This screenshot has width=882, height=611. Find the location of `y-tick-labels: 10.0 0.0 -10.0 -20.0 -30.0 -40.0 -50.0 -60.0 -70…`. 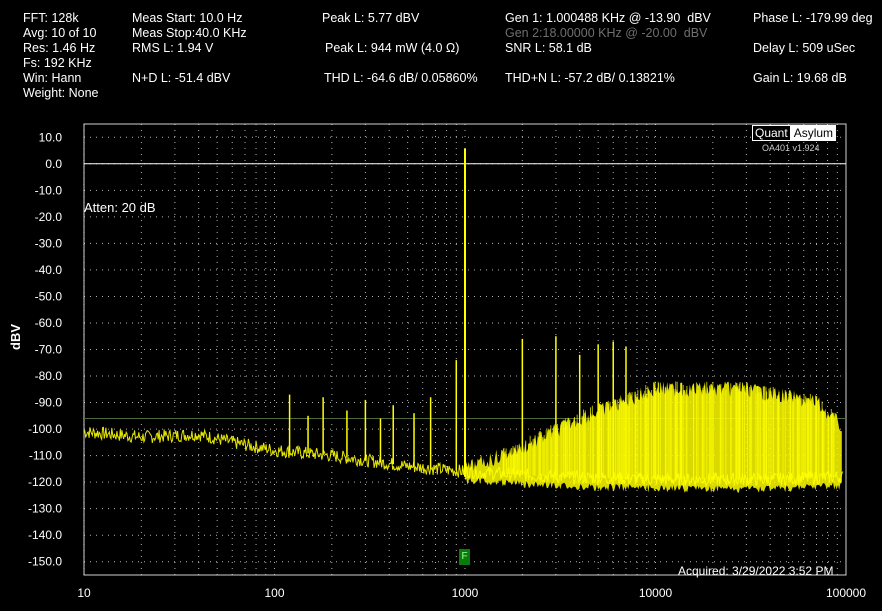

y-tick-labels: 10.0 0.0 -10.0 -20.0 -30.0 -40.0 -50.0 -60.0 -70… is located at coordinates (45, 349).